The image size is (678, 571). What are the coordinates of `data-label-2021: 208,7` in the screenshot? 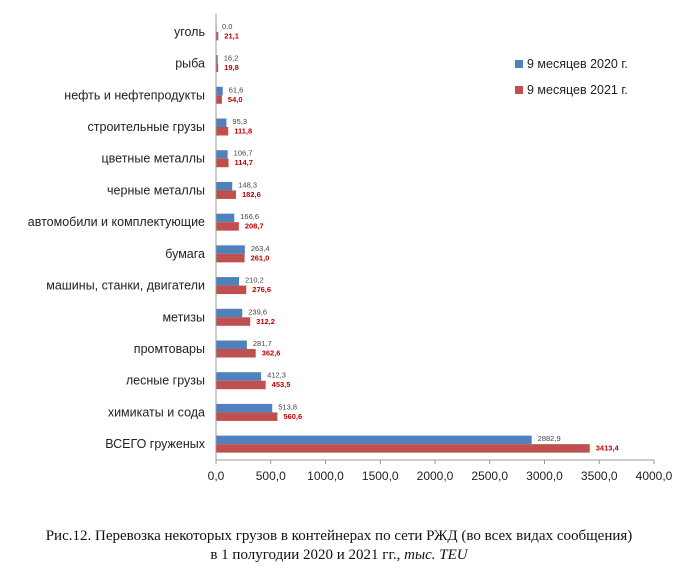 It's located at (254, 226).